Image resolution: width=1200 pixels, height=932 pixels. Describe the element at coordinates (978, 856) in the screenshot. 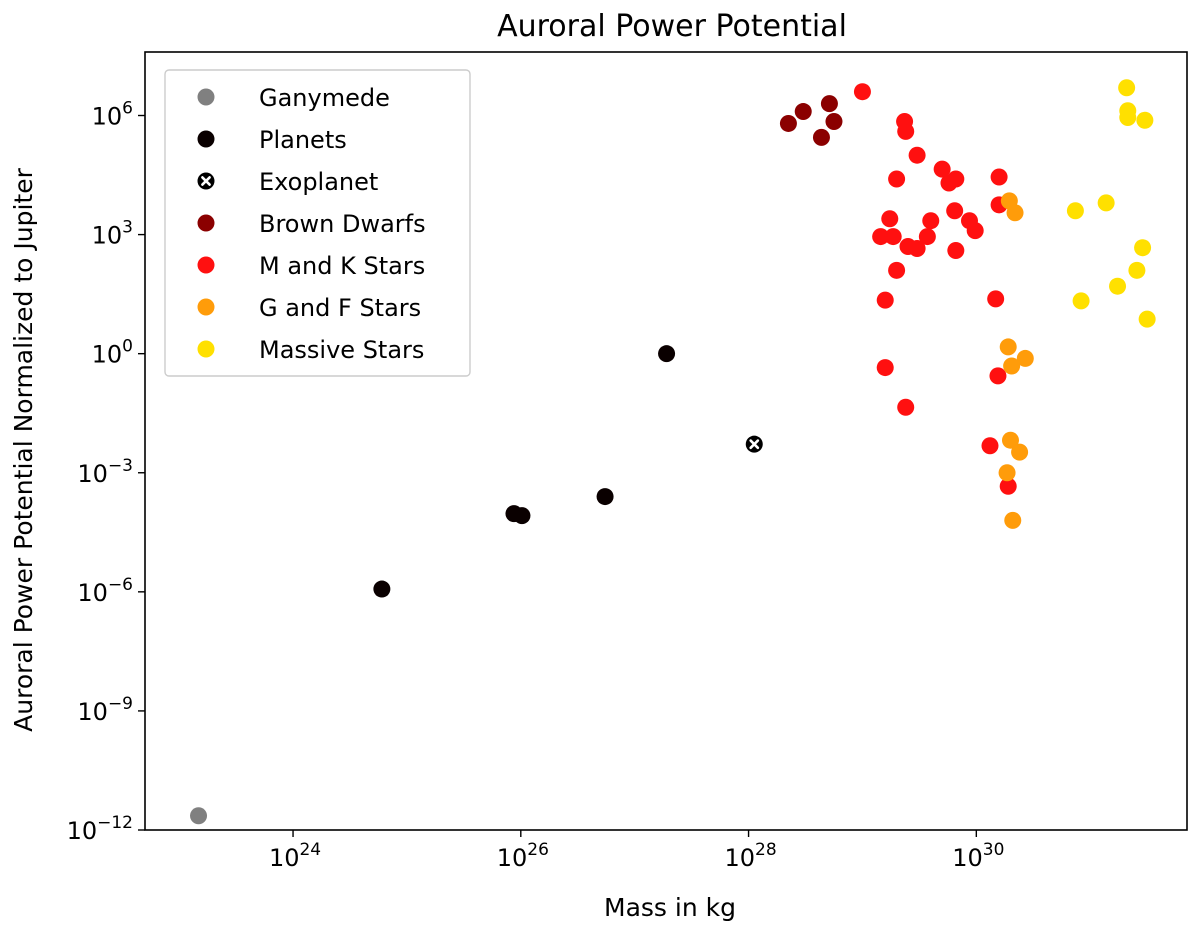

I see `x-tick-label: 1030` at that location.